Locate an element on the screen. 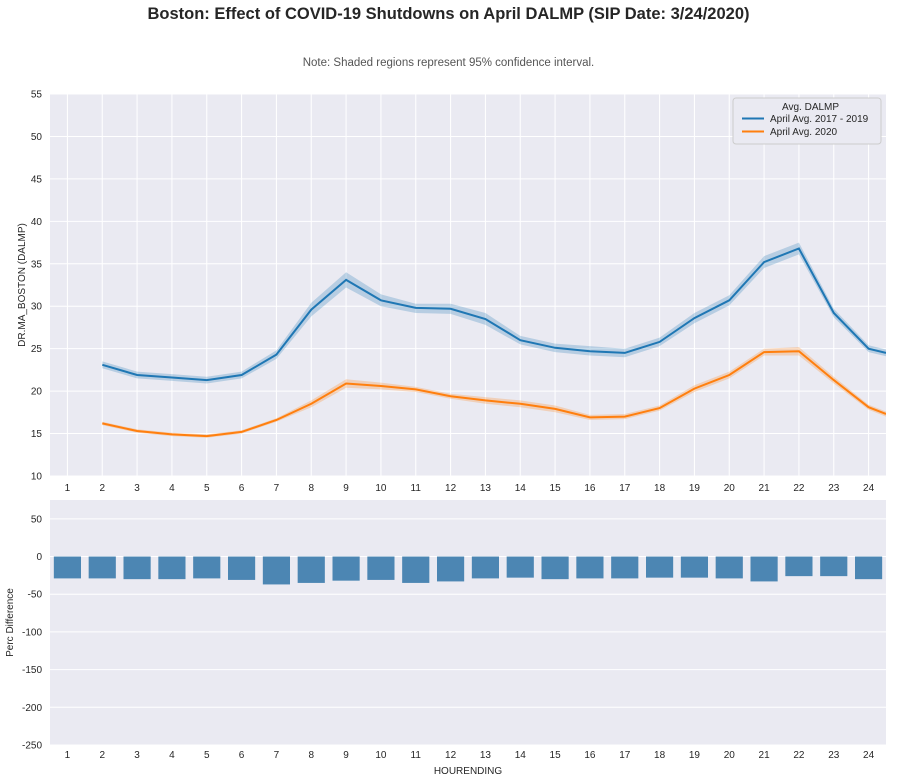 The width and height of the screenshot is (897, 782). y-tick-label: 50 is located at coordinates (37, 519).